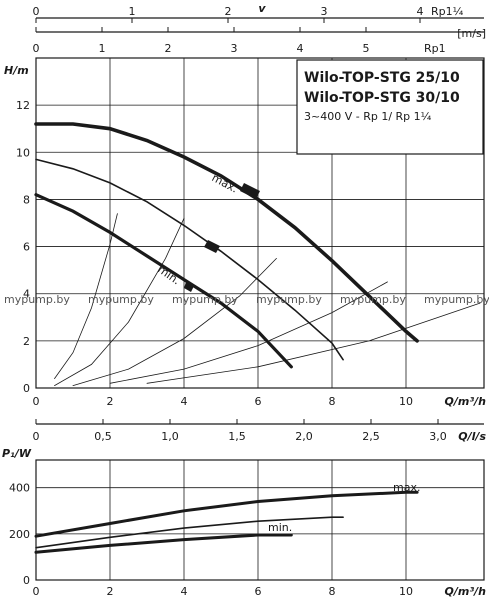  What do you see at coordinates (212, 246) in the screenshot?
I see `speed-marker-mid` at bounding box center [212, 246].